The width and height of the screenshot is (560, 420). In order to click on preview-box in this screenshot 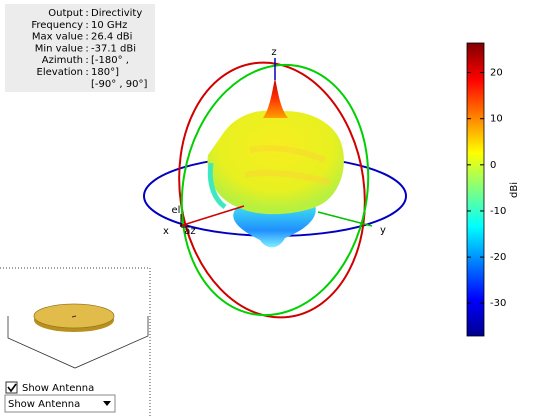, I will do `click(78, 342)`.